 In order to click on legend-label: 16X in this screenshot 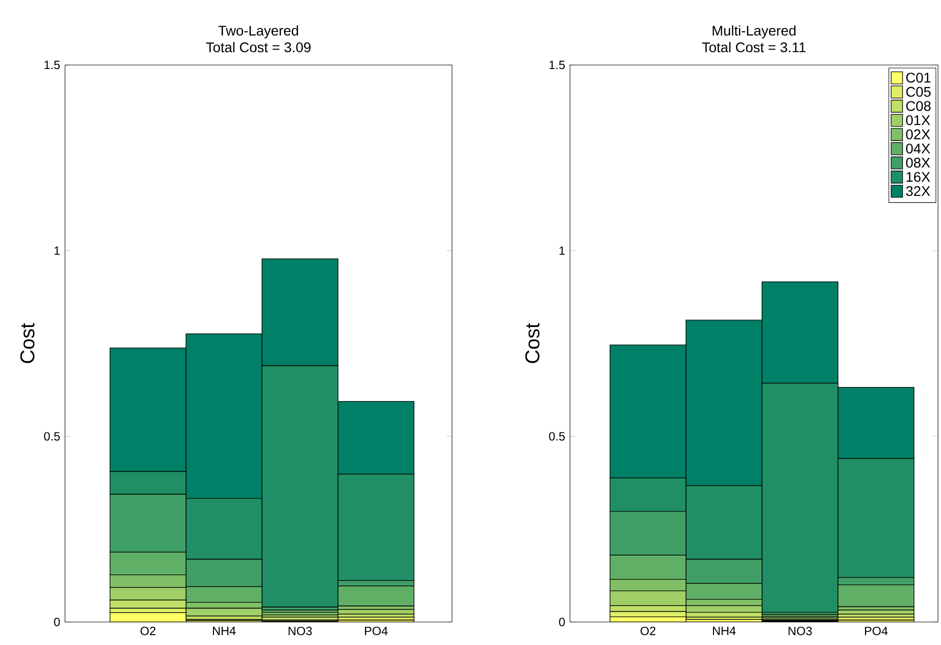, I will do `click(918, 177)`.